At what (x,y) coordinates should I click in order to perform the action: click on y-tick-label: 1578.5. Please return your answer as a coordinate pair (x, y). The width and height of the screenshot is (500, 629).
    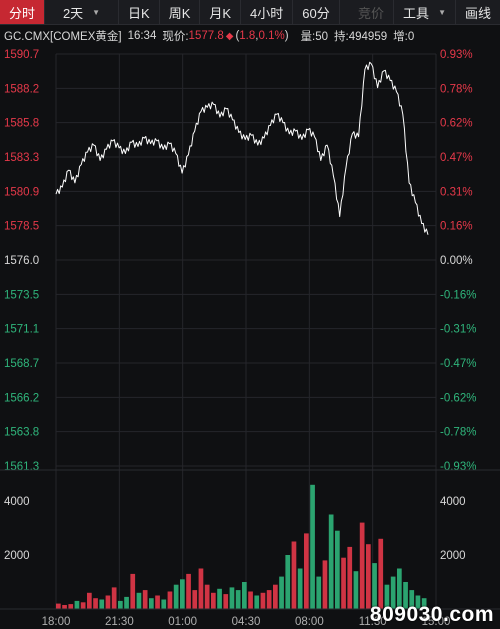
    Looking at the image, I should click on (21, 227).